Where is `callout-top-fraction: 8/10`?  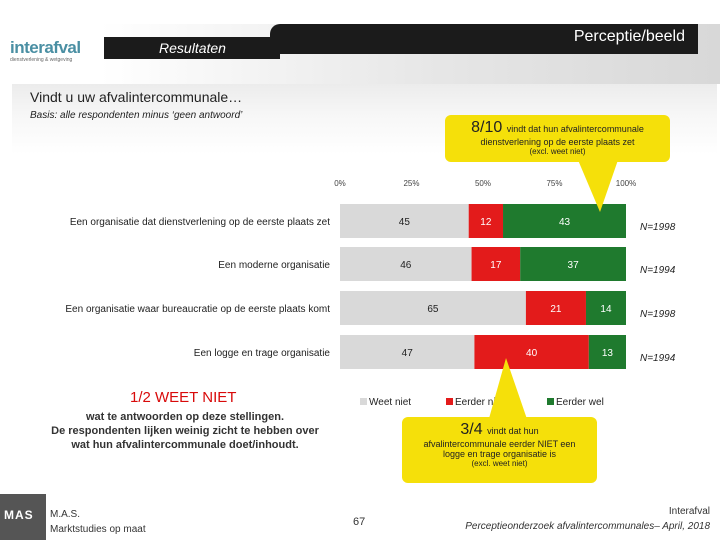
callout-top-fraction: 8/10 is located at coordinates (487, 127).